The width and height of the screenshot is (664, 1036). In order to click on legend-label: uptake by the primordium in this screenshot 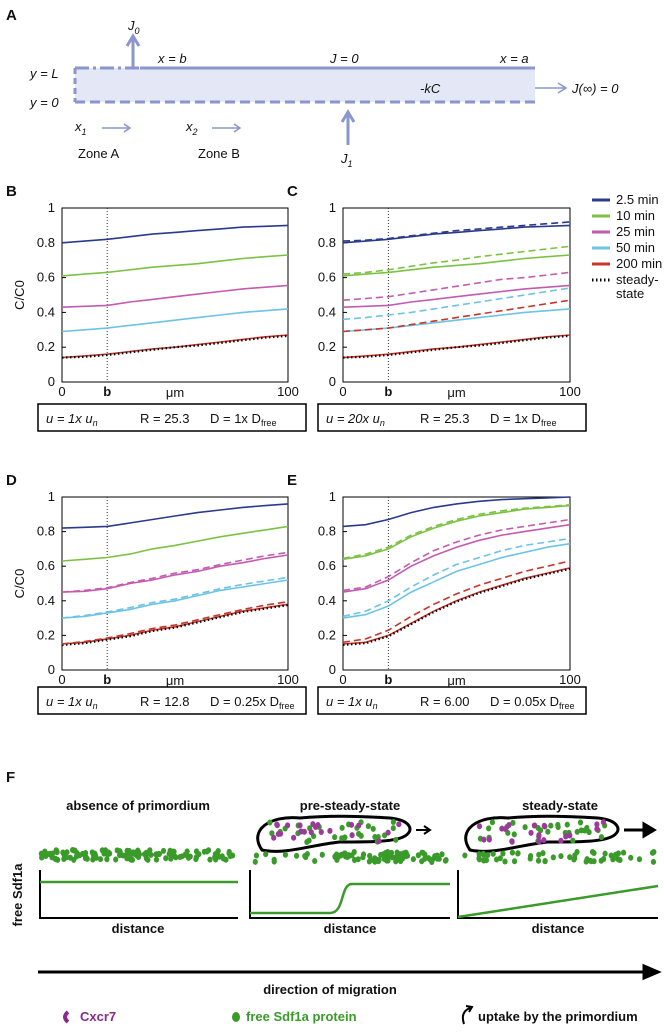, I will do `click(558, 1016)`.